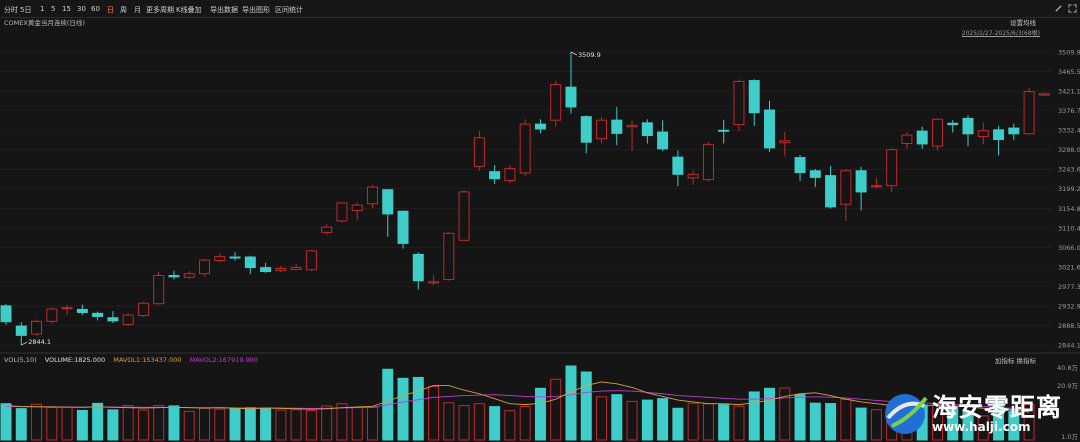 The height and width of the screenshot is (442, 1080). Describe the element at coordinates (1072, 8) in the screenshot. I see `expand-icon` at that location.